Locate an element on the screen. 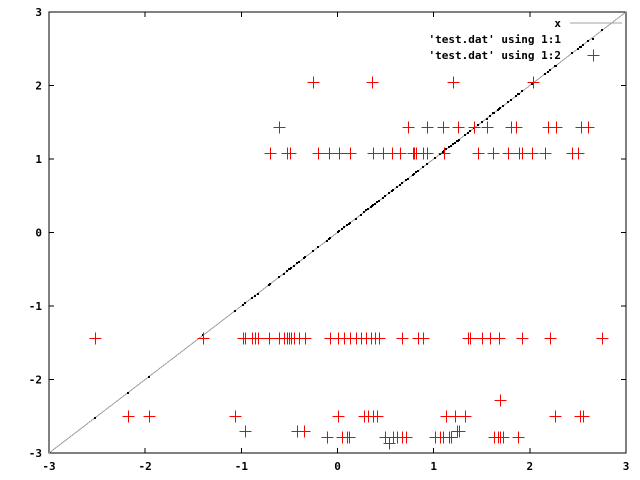 This screenshot has height=480, width=640. y-tick-label: -2 is located at coordinates (35, 380).